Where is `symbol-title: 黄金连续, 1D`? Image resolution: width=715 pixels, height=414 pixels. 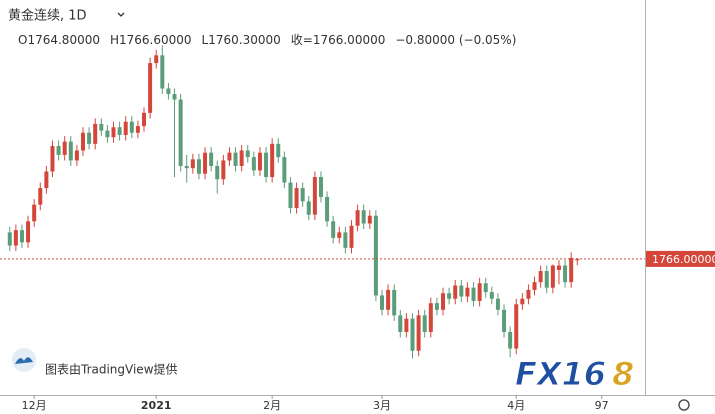
symbol-title: 黄金连续, 1D is located at coordinates (47, 16).